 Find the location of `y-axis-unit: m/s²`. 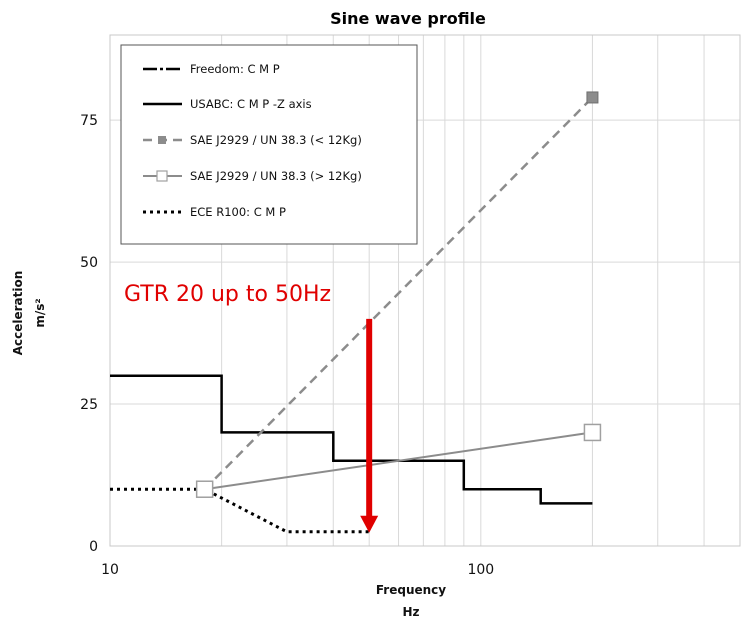

y-axis-unit: m/s² is located at coordinates (40, 312).